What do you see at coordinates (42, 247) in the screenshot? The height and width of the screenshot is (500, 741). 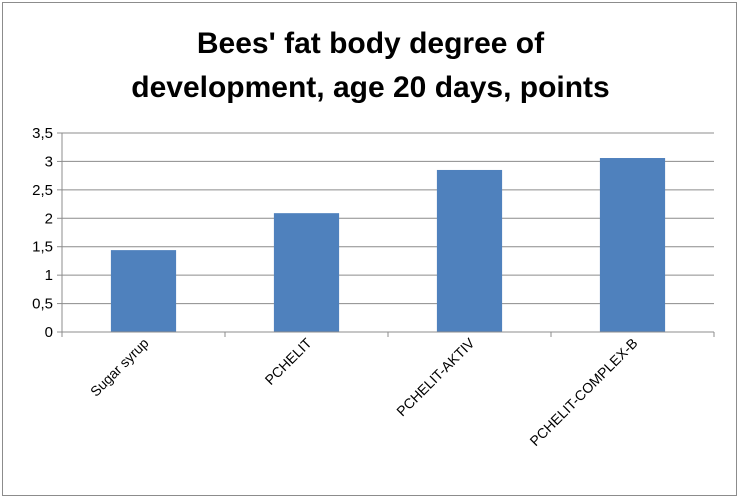 I see `y-tick-label: 1,5` at bounding box center [42, 247].